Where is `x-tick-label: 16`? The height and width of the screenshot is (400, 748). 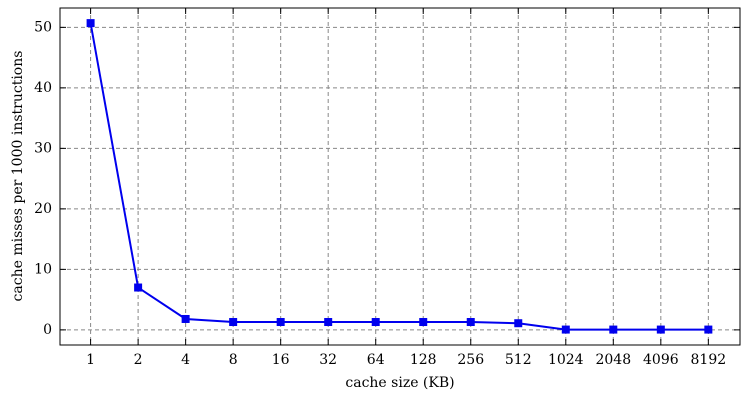 x-tick-label: 16 is located at coordinates (281, 360).